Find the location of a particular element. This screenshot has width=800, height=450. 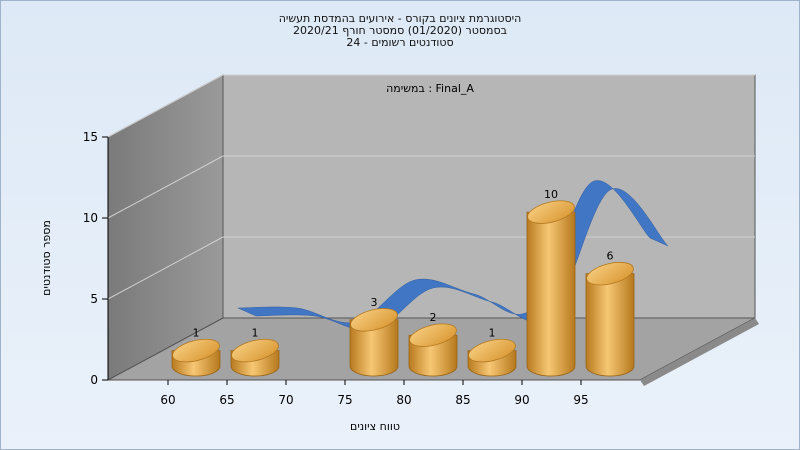

x-tick-label: 95 is located at coordinates (580, 400).